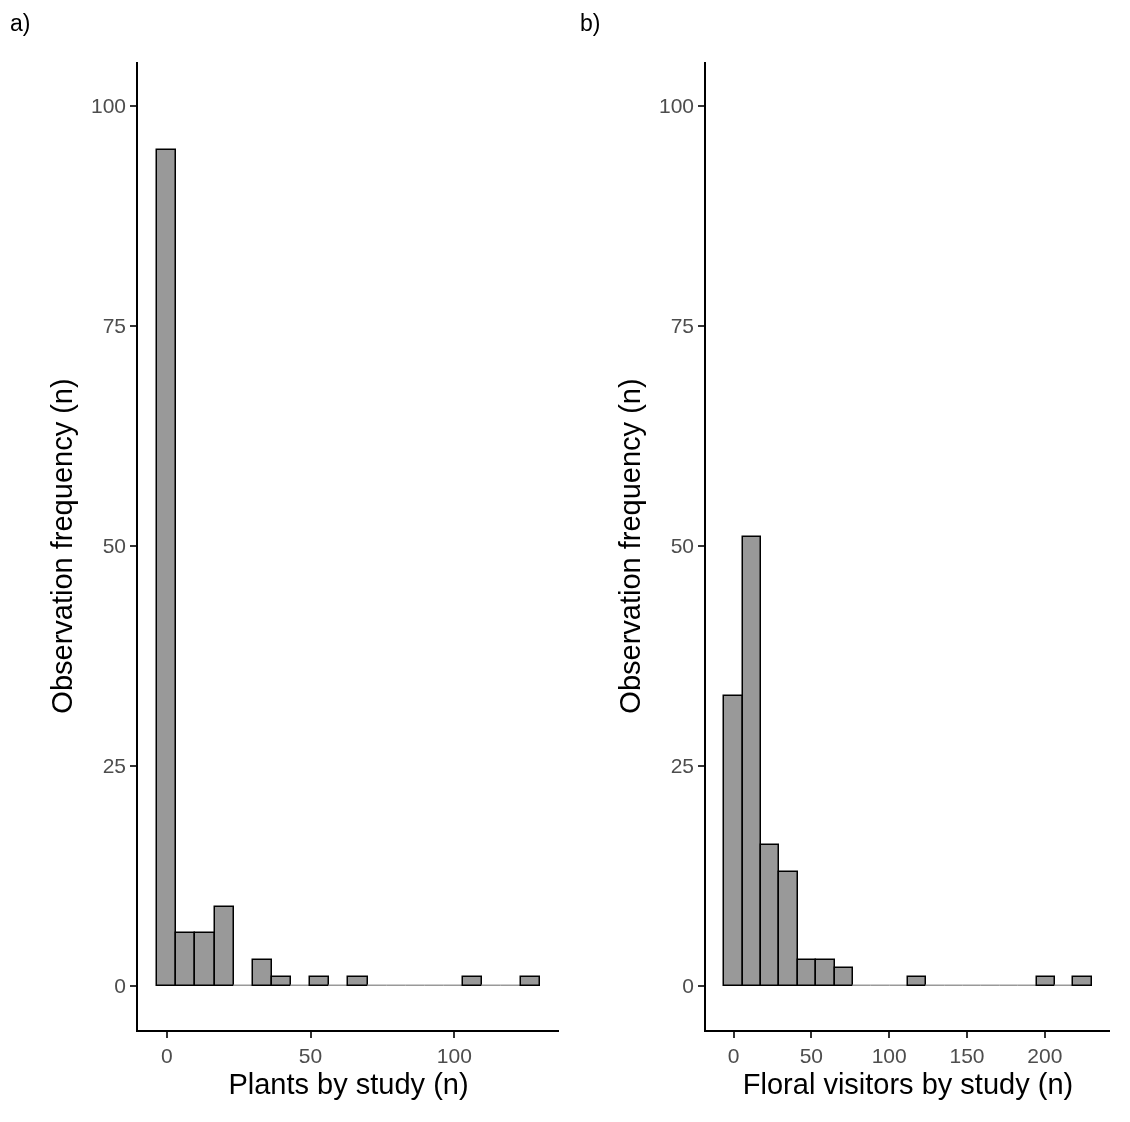 This screenshot has height=1122, width=1130. I want to click on x-axis-title: Floral visitors by study (n), so click(908, 1084).